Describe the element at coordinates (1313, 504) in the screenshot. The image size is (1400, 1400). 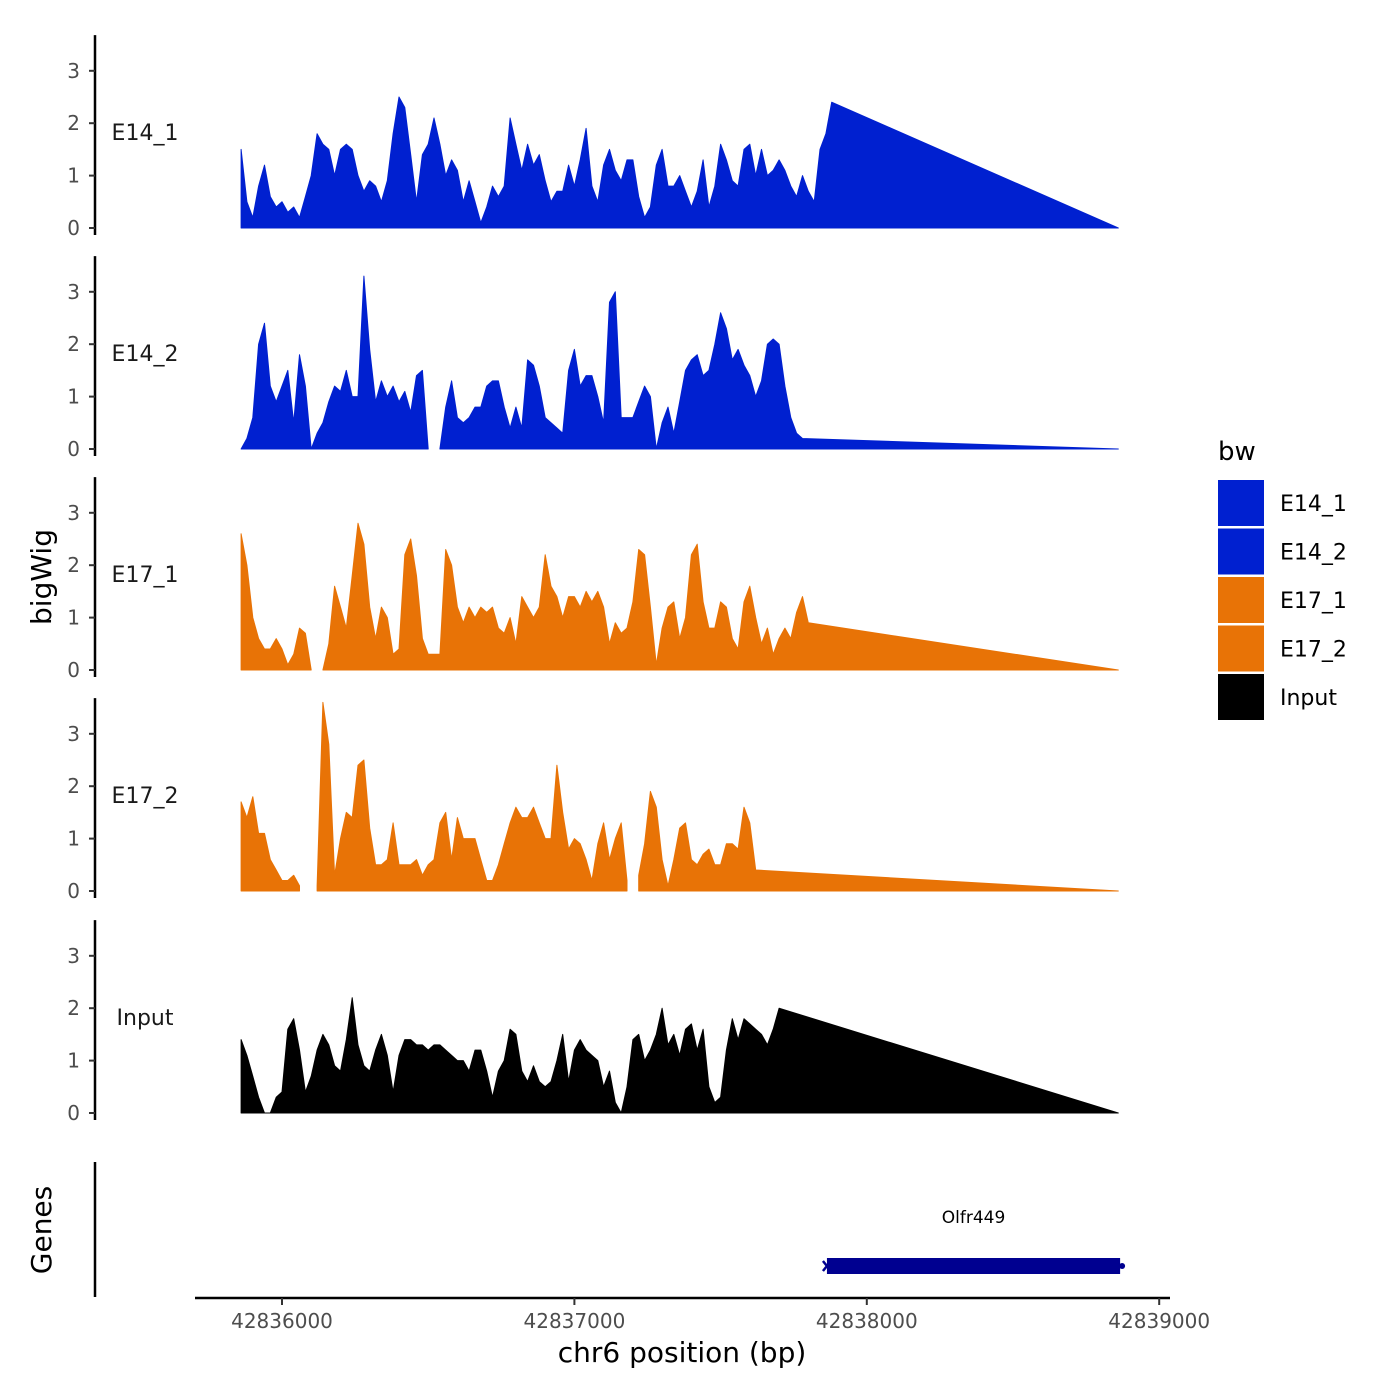
I see `legend-label: E14_1` at that location.